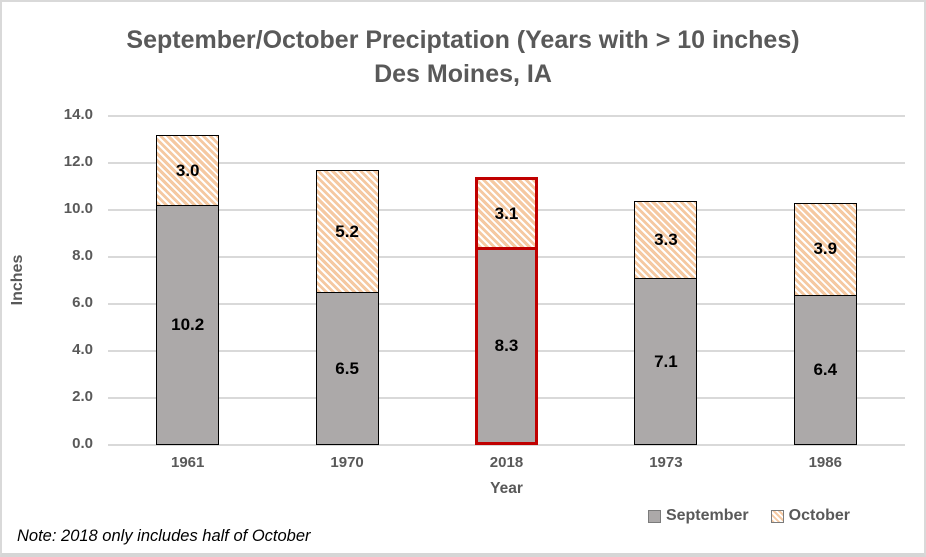 The height and width of the screenshot is (557, 926). Describe the element at coordinates (188, 462) in the screenshot. I see `x-tick-label: 1961` at that location.